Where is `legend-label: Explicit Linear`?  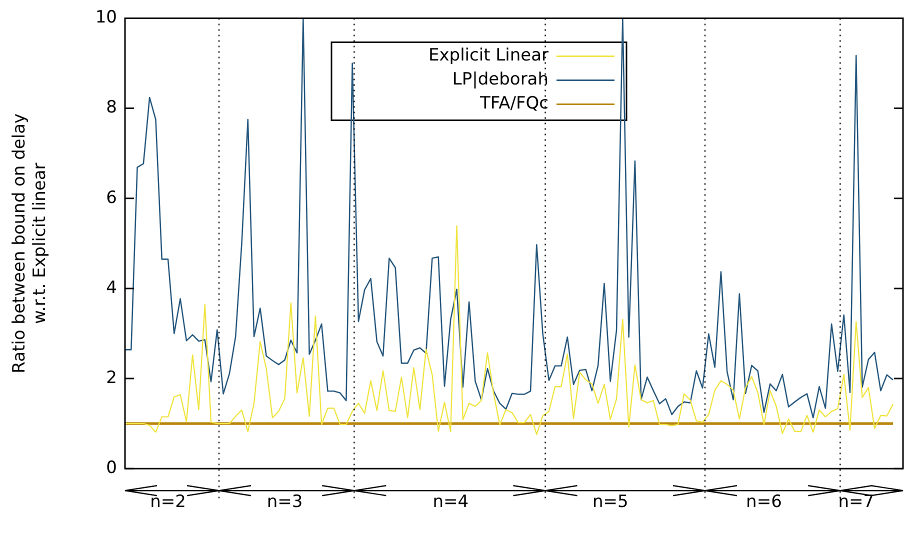 legend-label: Explicit Linear is located at coordinates (488, 56).